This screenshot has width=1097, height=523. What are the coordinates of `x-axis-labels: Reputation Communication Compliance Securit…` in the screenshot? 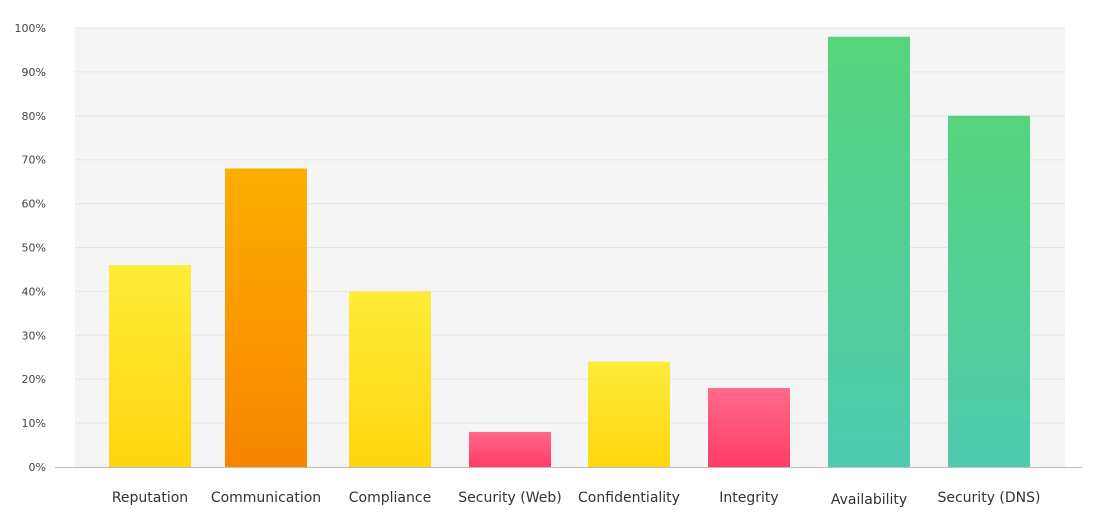 It's located at (576, 499).